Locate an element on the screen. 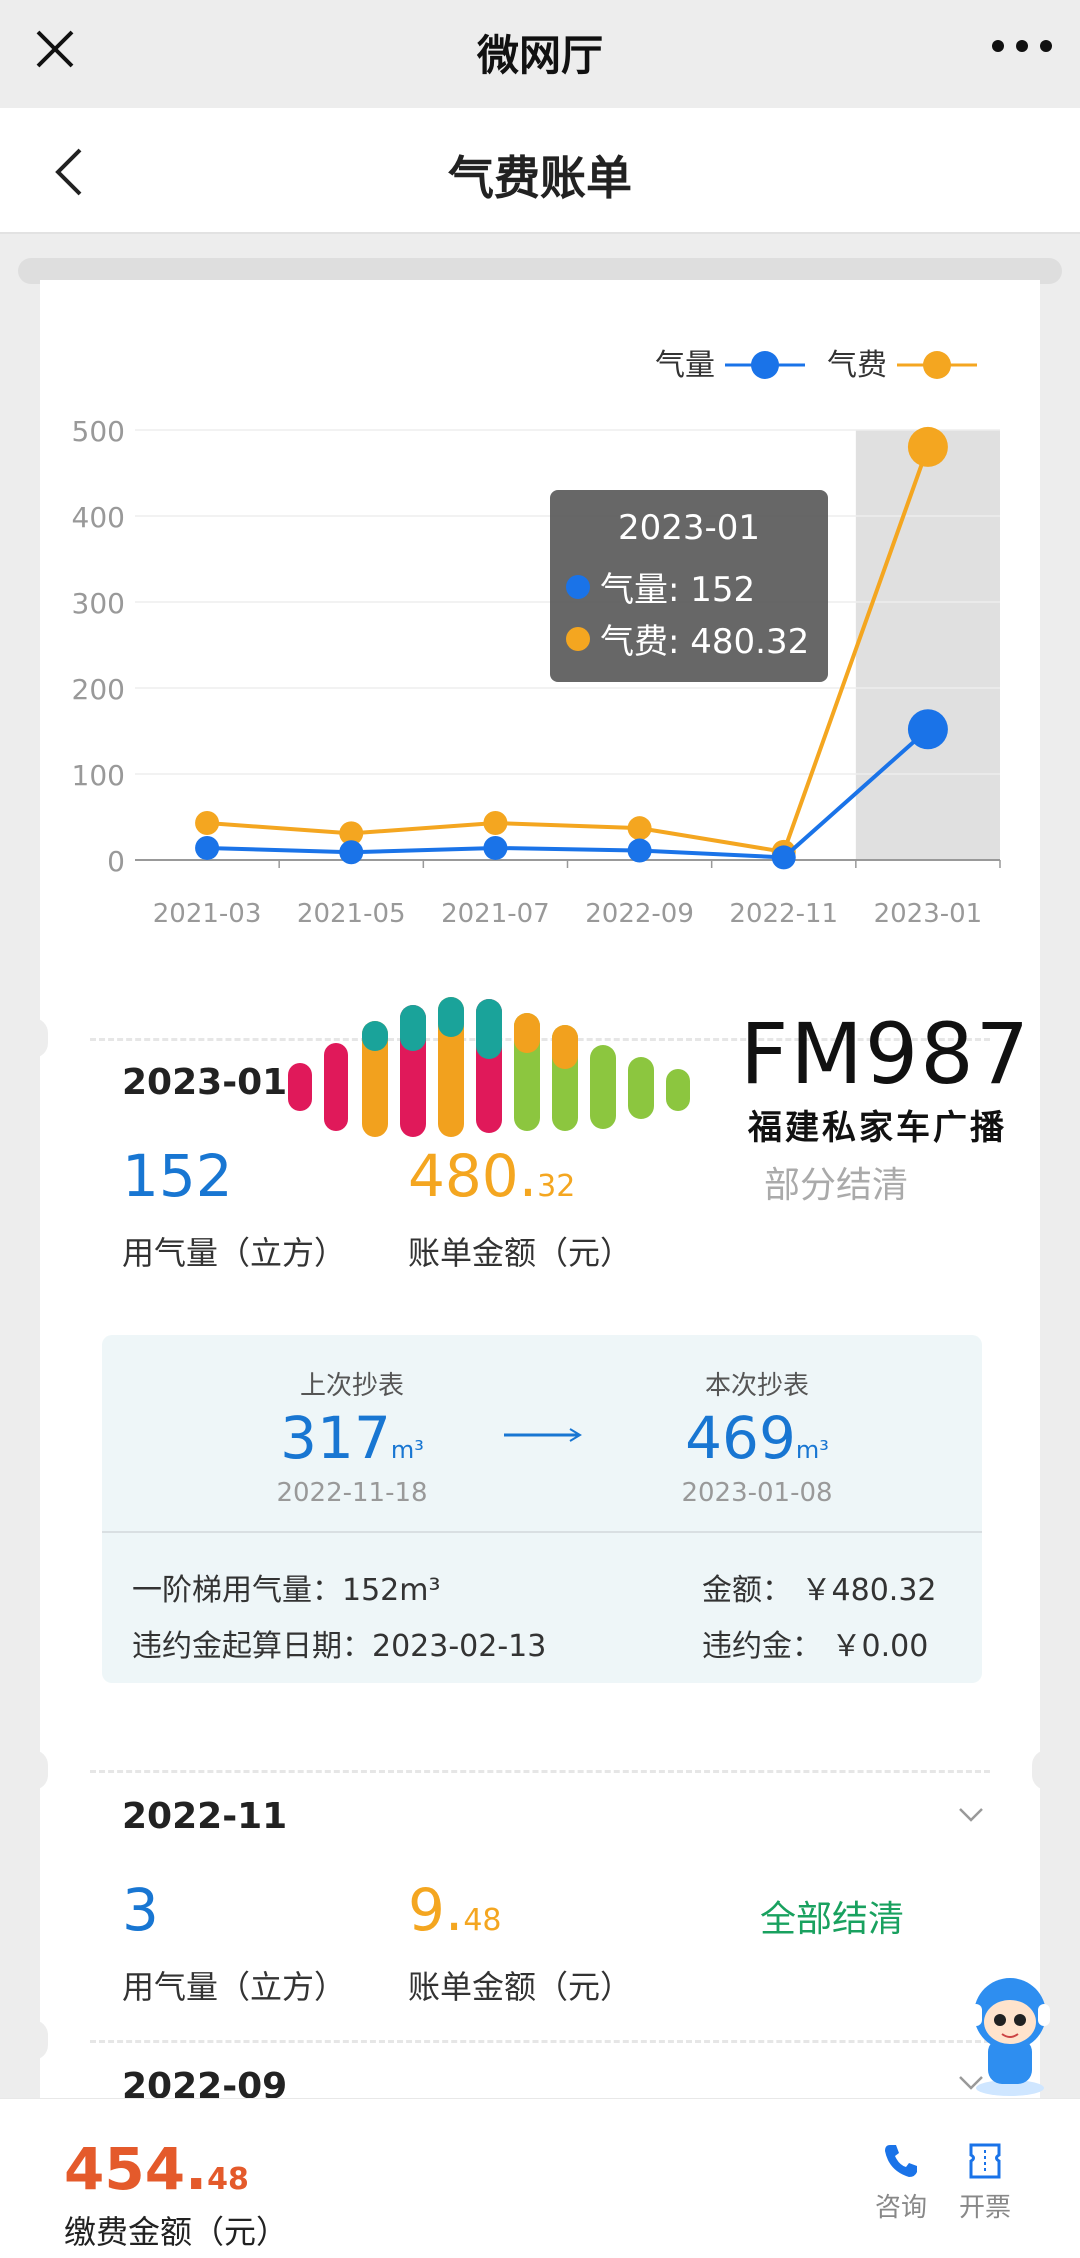  ticket-icon is located at coordinates (985, 2161).